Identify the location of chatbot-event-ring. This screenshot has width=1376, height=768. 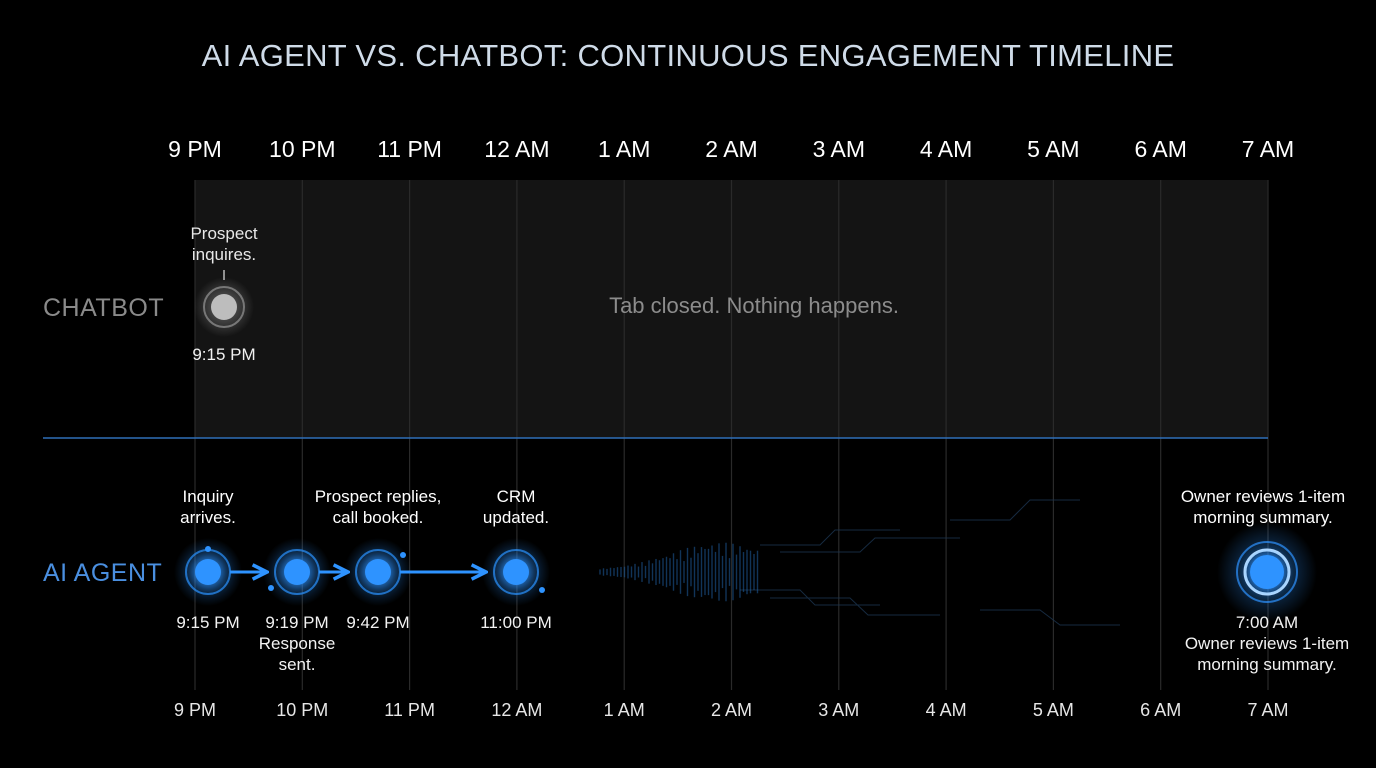
(224, 307).